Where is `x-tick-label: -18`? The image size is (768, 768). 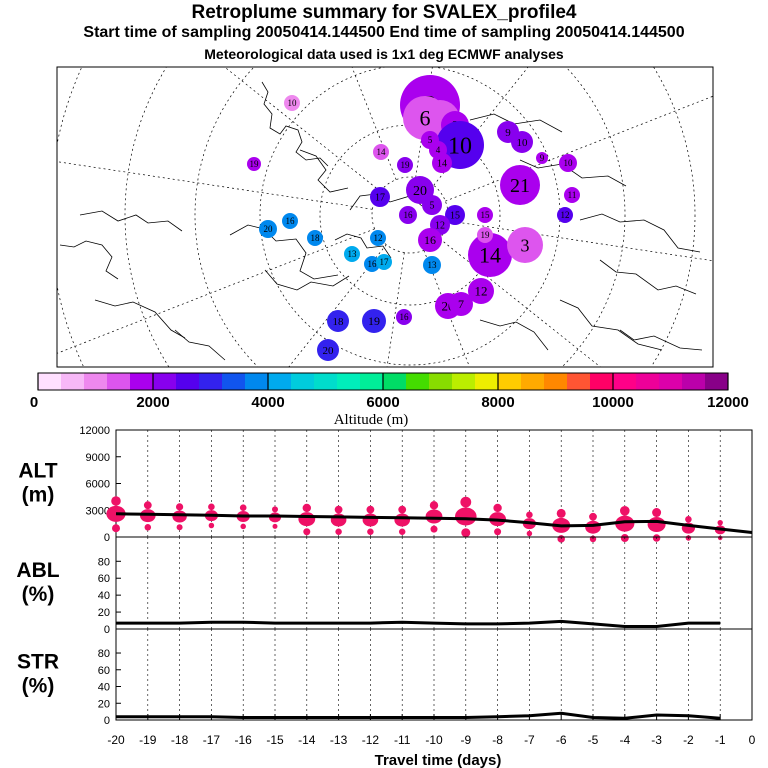 x-tick-label: -18 is located at coordinates (180, 740).